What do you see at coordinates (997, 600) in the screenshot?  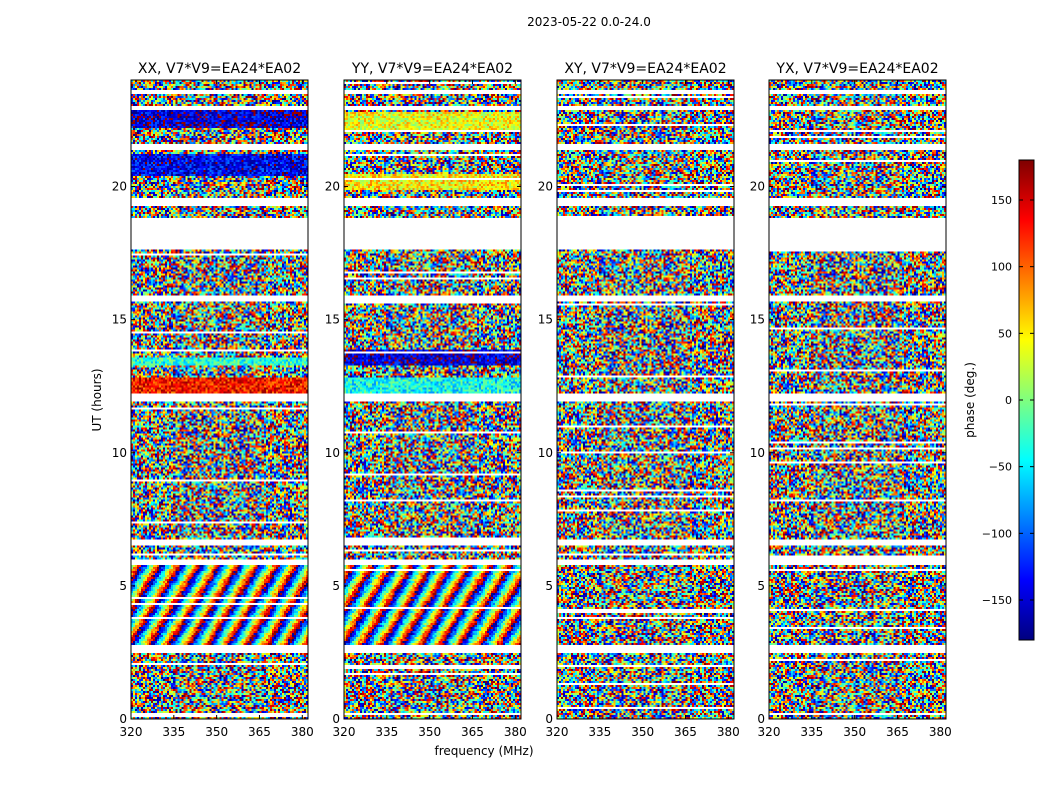 I see `colorbar-tick-label: −150` at bounding box center [997, 600].